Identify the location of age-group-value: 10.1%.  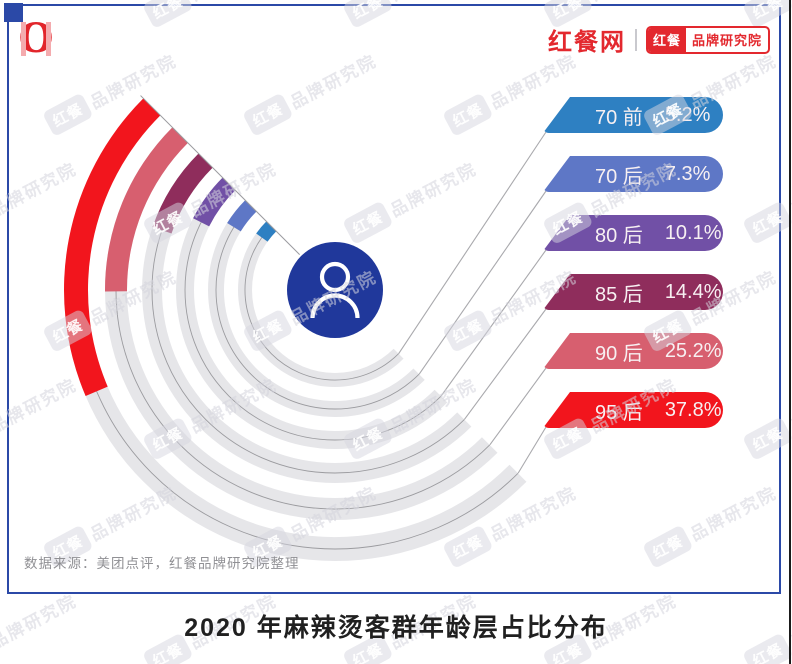
(693, 232).